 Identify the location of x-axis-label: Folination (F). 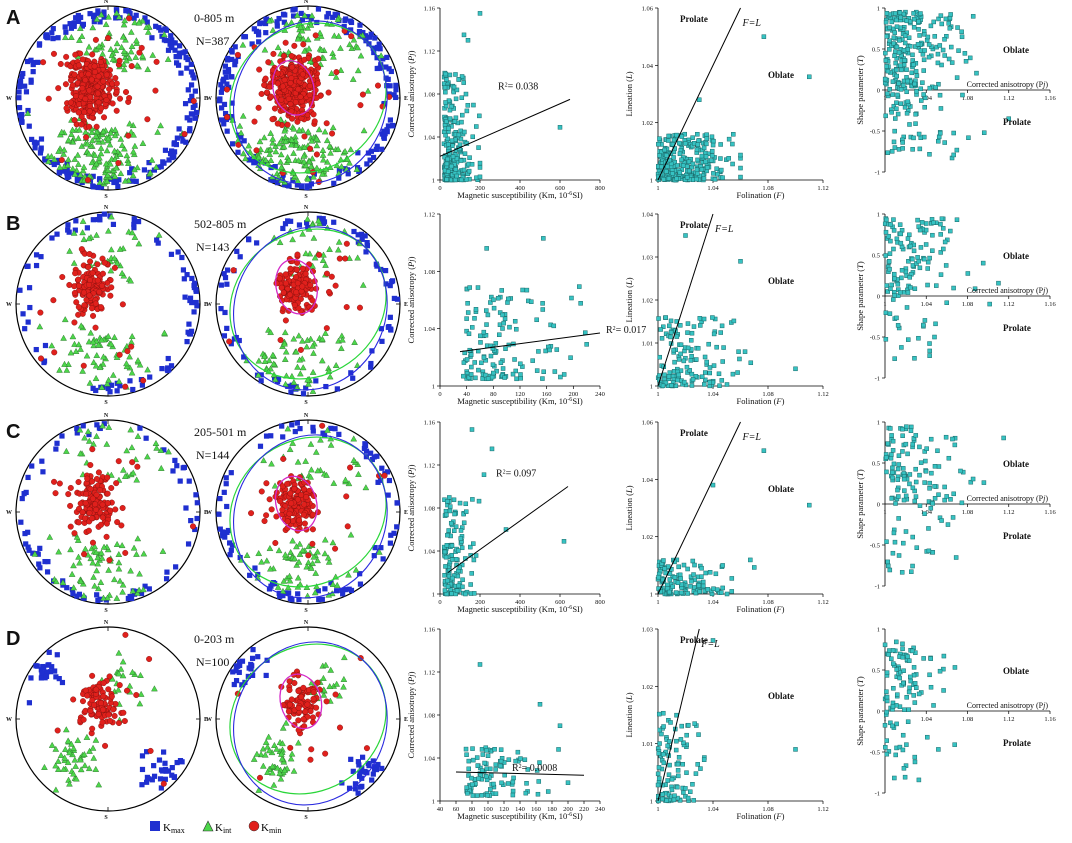
(761, 195).